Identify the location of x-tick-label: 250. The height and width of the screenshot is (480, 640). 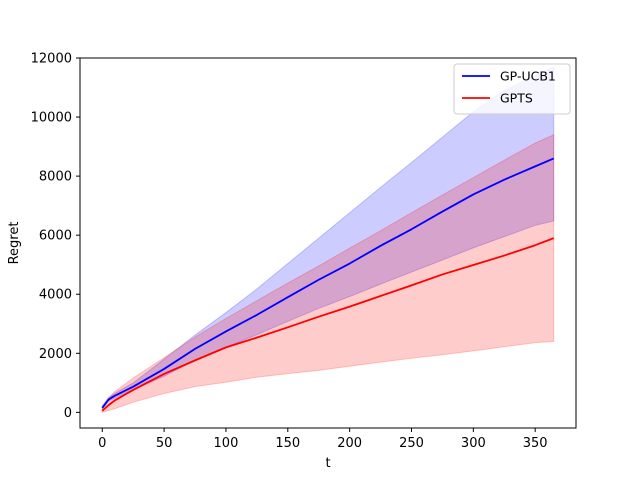
(411, 443).